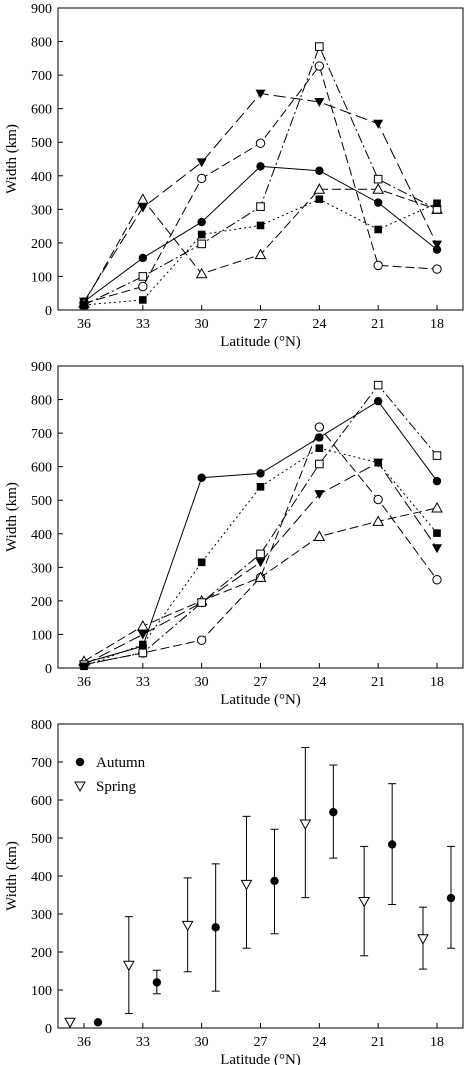  I want to click on y-tick-label: 900, so click(41, 9).